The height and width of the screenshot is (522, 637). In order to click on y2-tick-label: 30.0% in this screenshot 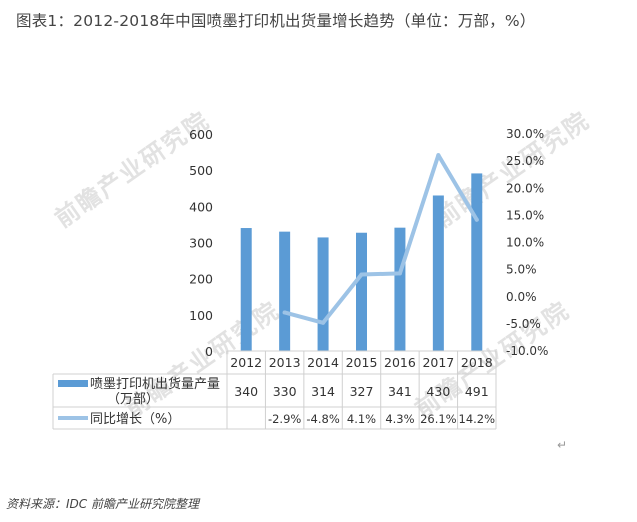, I will do `click(525, 134)`.